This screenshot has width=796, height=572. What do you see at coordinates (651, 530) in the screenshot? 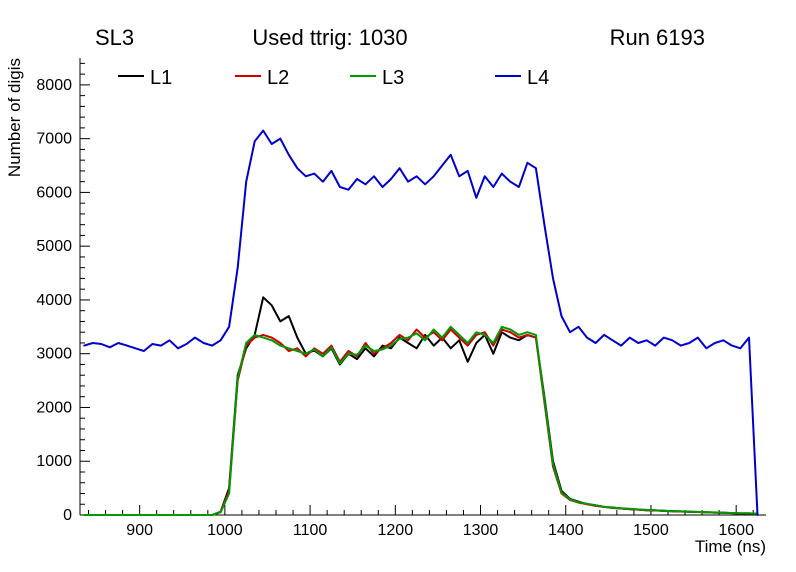
I see `x-tick-label: 1500` at bounding box center [651, 530].